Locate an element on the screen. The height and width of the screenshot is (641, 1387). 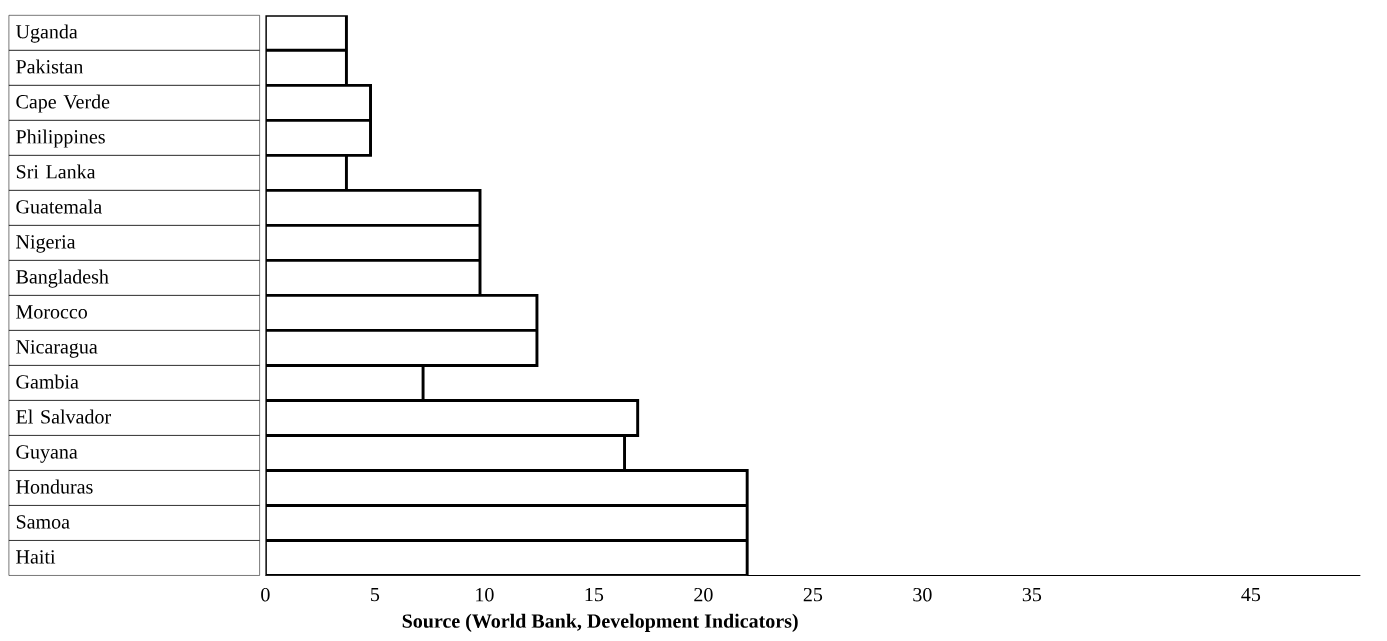
x-tick-label: 5 is located at coordinates (375, 594).